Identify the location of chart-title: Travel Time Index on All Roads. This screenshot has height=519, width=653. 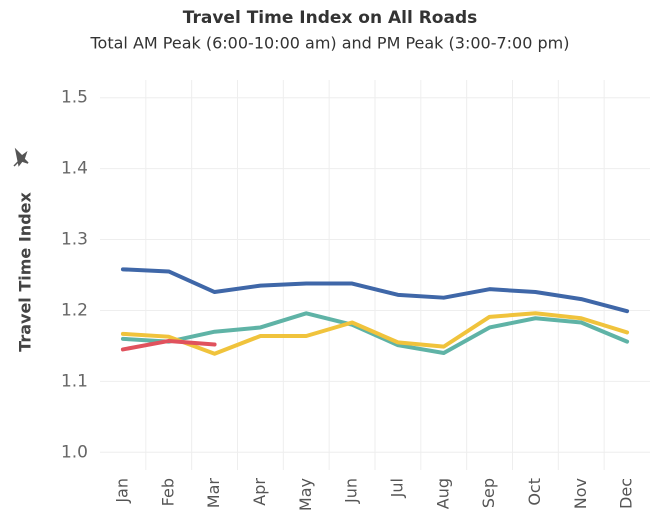
(330, 18).